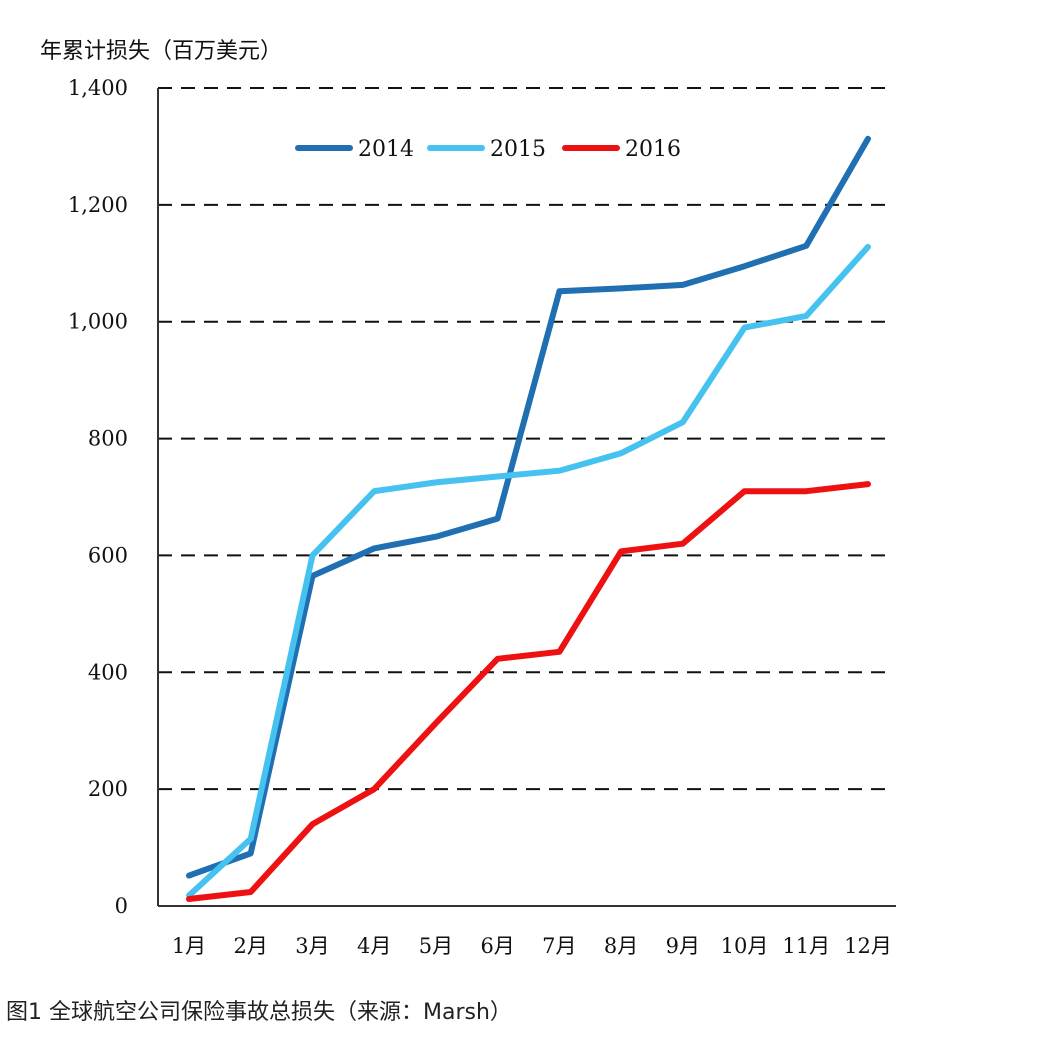  What do you see at coordinates (386, 149) in the screenshot?
I see `legend-label: 2014` at bounding box center [386, 149].